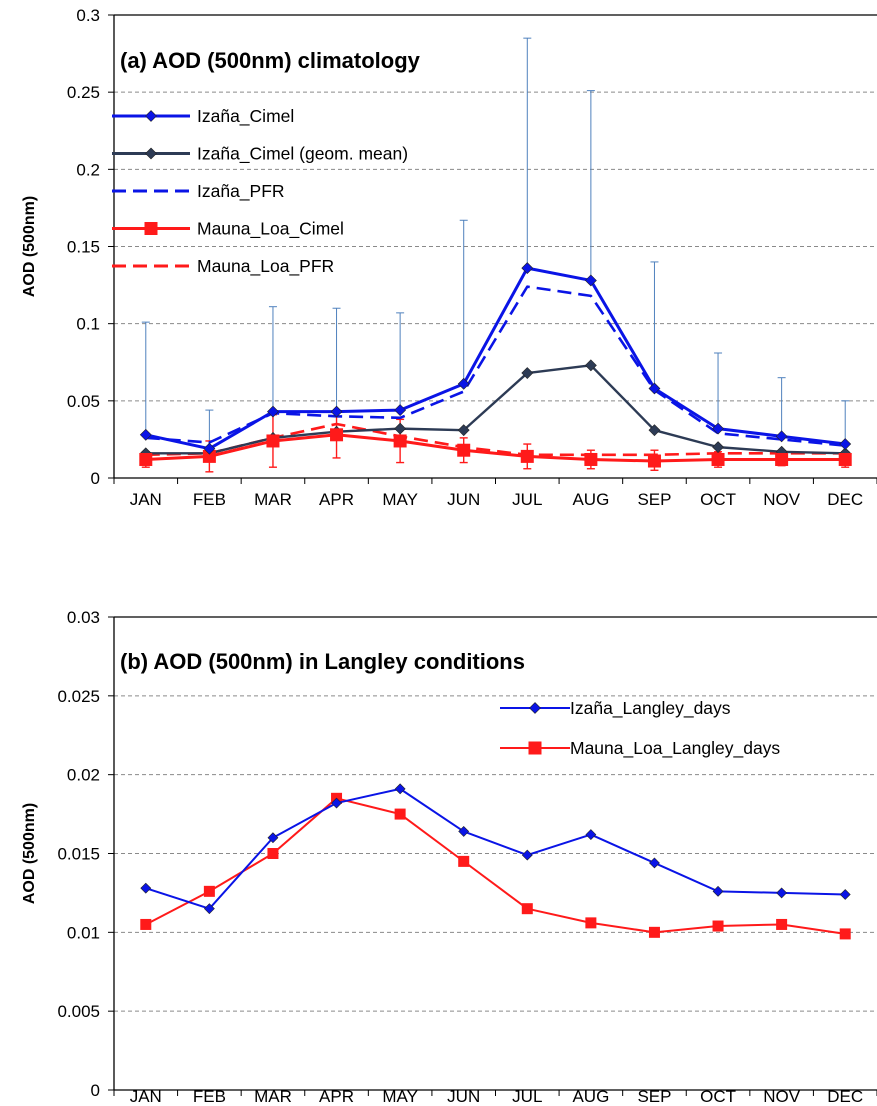  Describe the element at coordinates (83, 775) in the screenshot. I see `y-tick-label: 0.02` at that location.